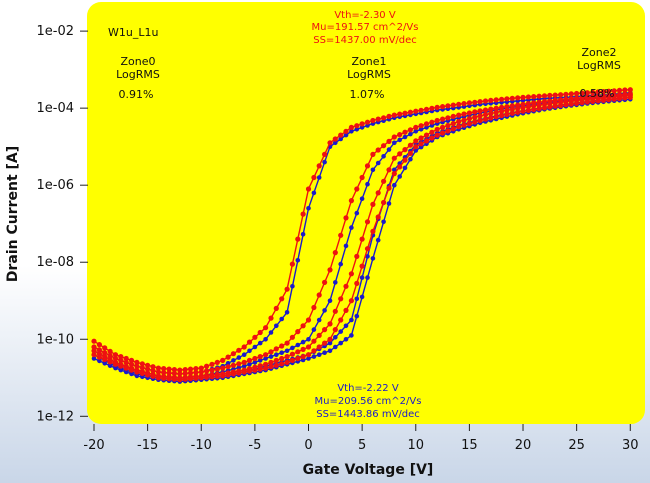 Image resolution: width=650 pixels, height=483 pixels. Describe the element at coordinates (201, 445) in the screenshot. I see `x-tick-label: -10` at that location.